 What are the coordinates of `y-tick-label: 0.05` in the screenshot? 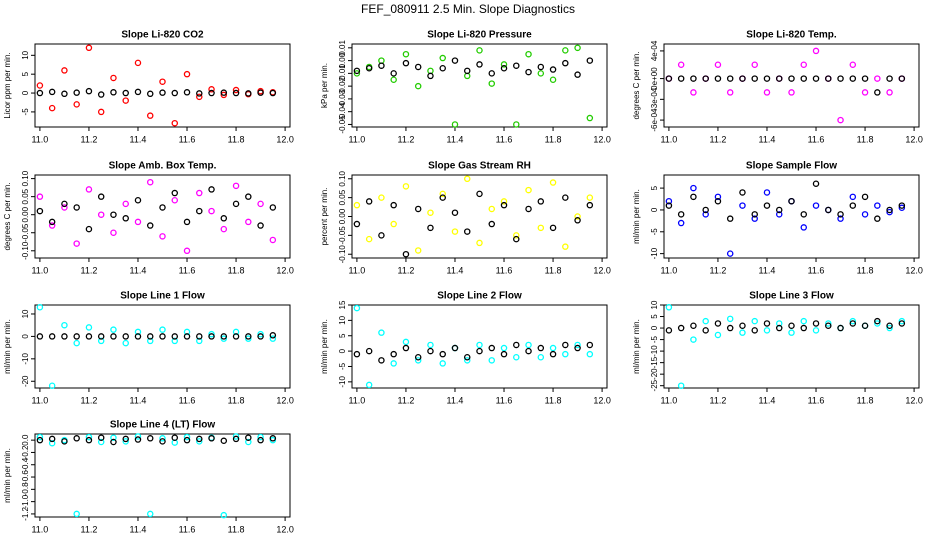 It's located at (342, 197).